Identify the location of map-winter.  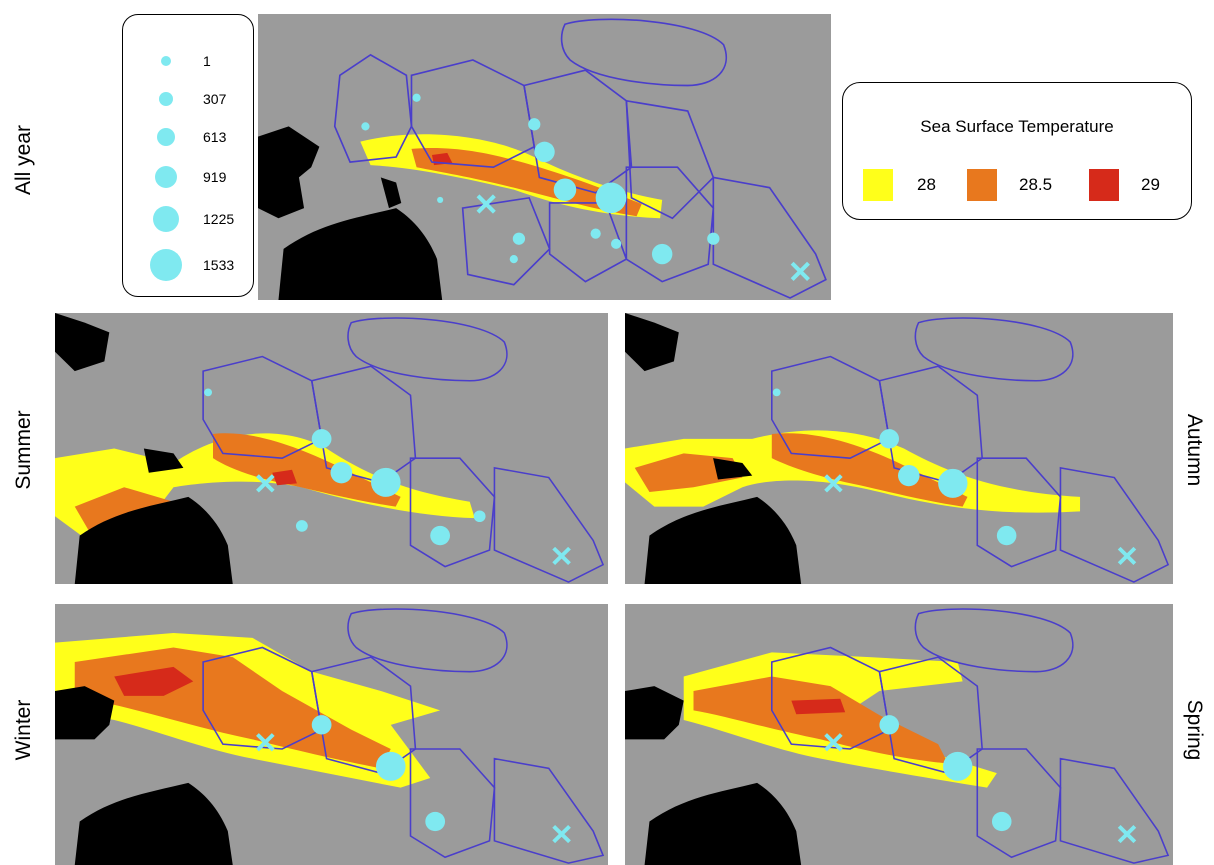
(331, 734).